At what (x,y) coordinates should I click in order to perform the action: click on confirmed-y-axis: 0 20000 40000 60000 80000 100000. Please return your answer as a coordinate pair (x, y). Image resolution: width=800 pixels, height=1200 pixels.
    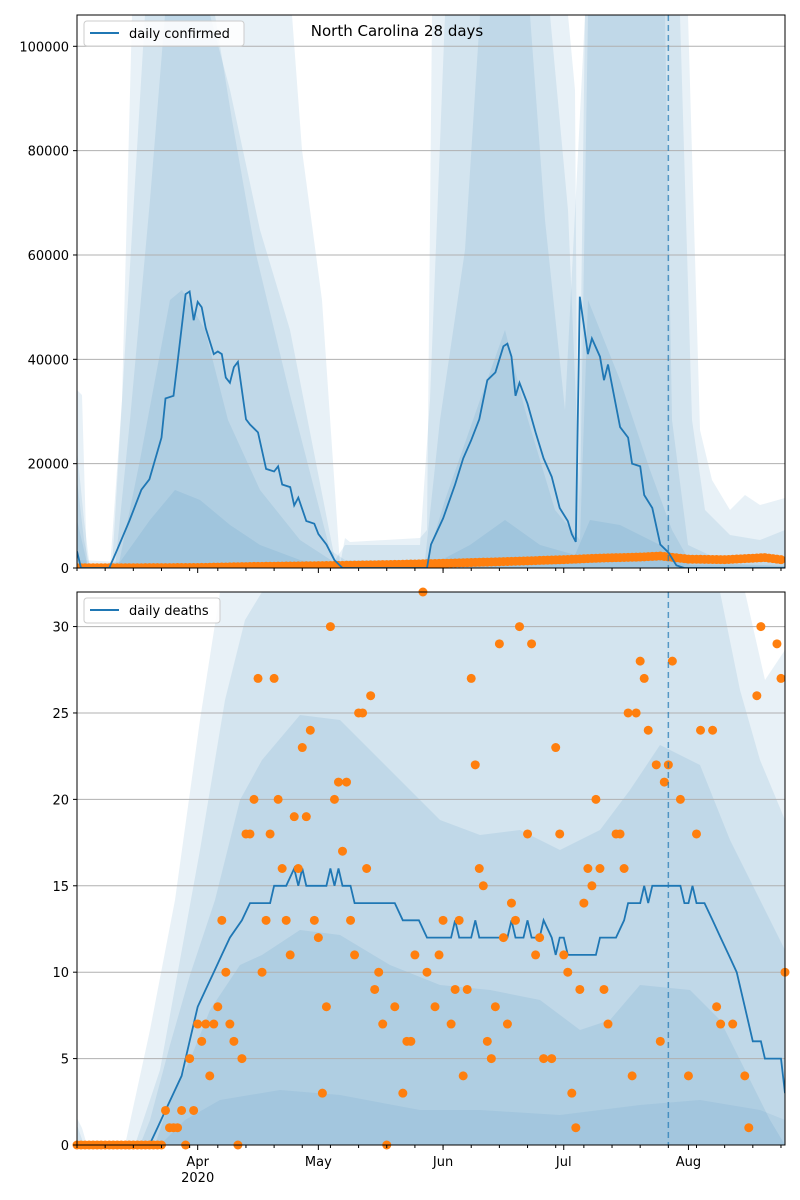
    Looking at the image, I should click on (48, 308).